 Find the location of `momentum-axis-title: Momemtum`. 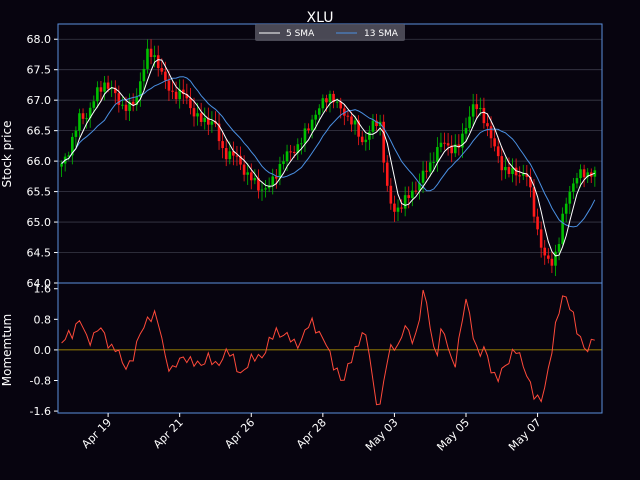

momentum-axis-title: Momemtum is located at coordinates (7, 350).